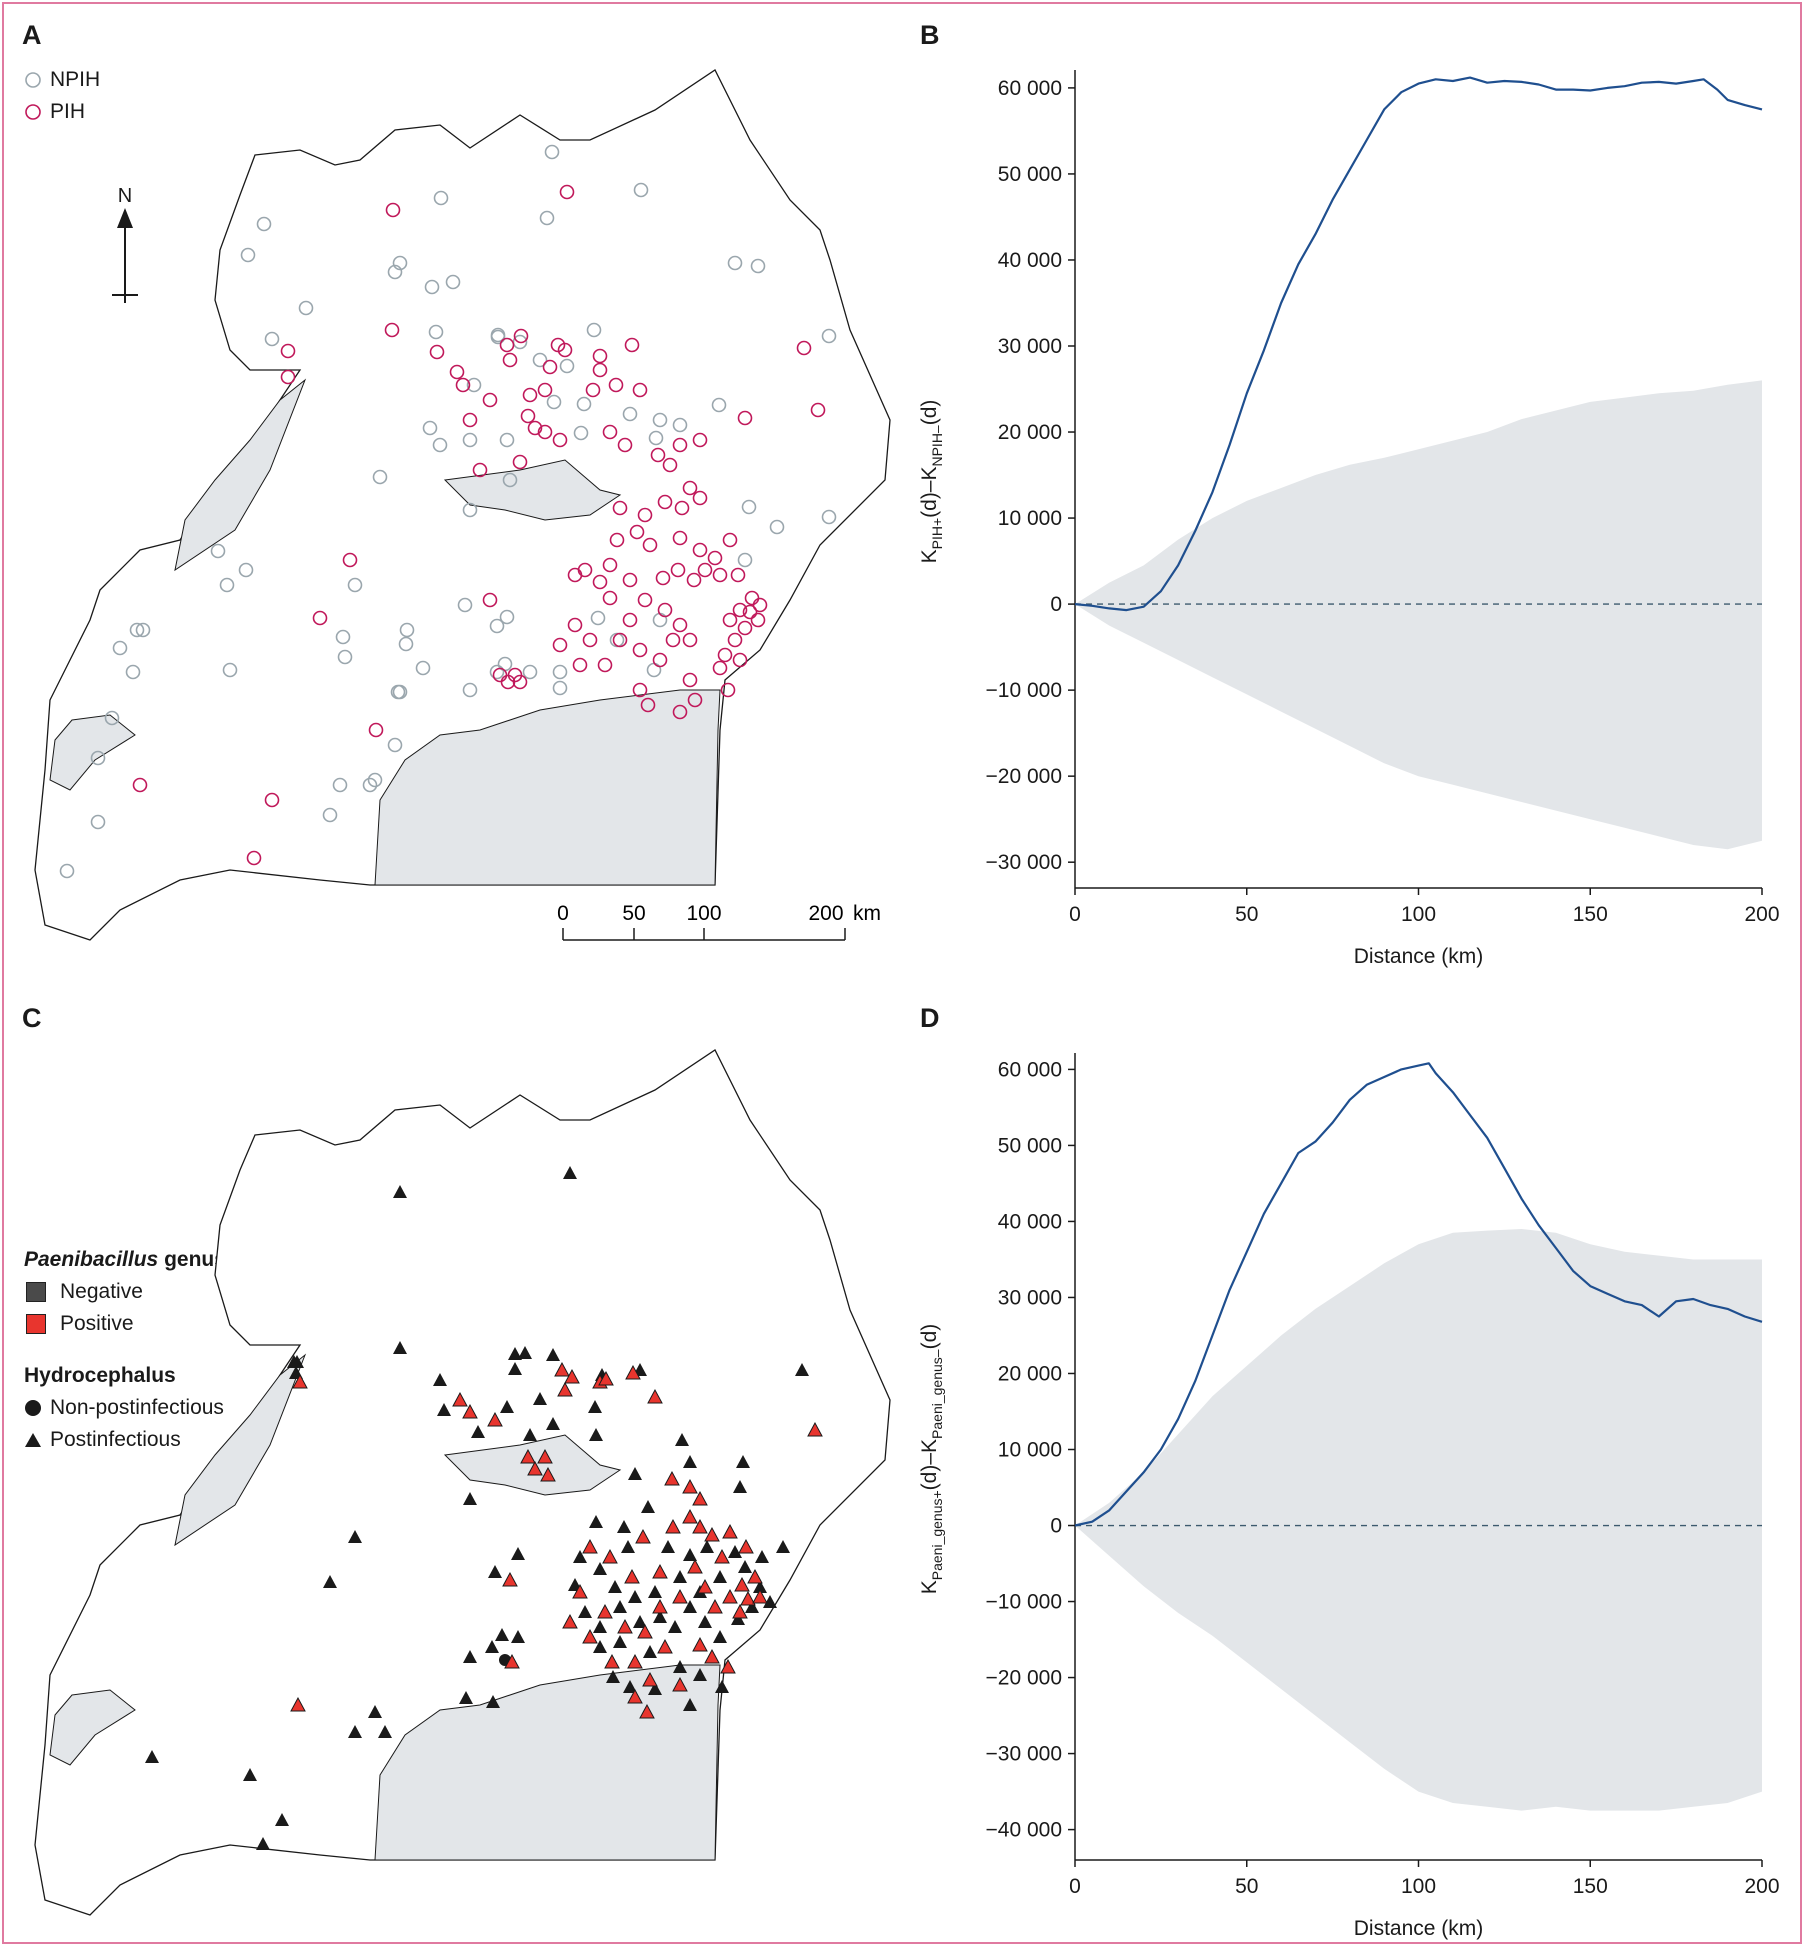  I want to click on scale-tick-50: 50, so click(633, 913).